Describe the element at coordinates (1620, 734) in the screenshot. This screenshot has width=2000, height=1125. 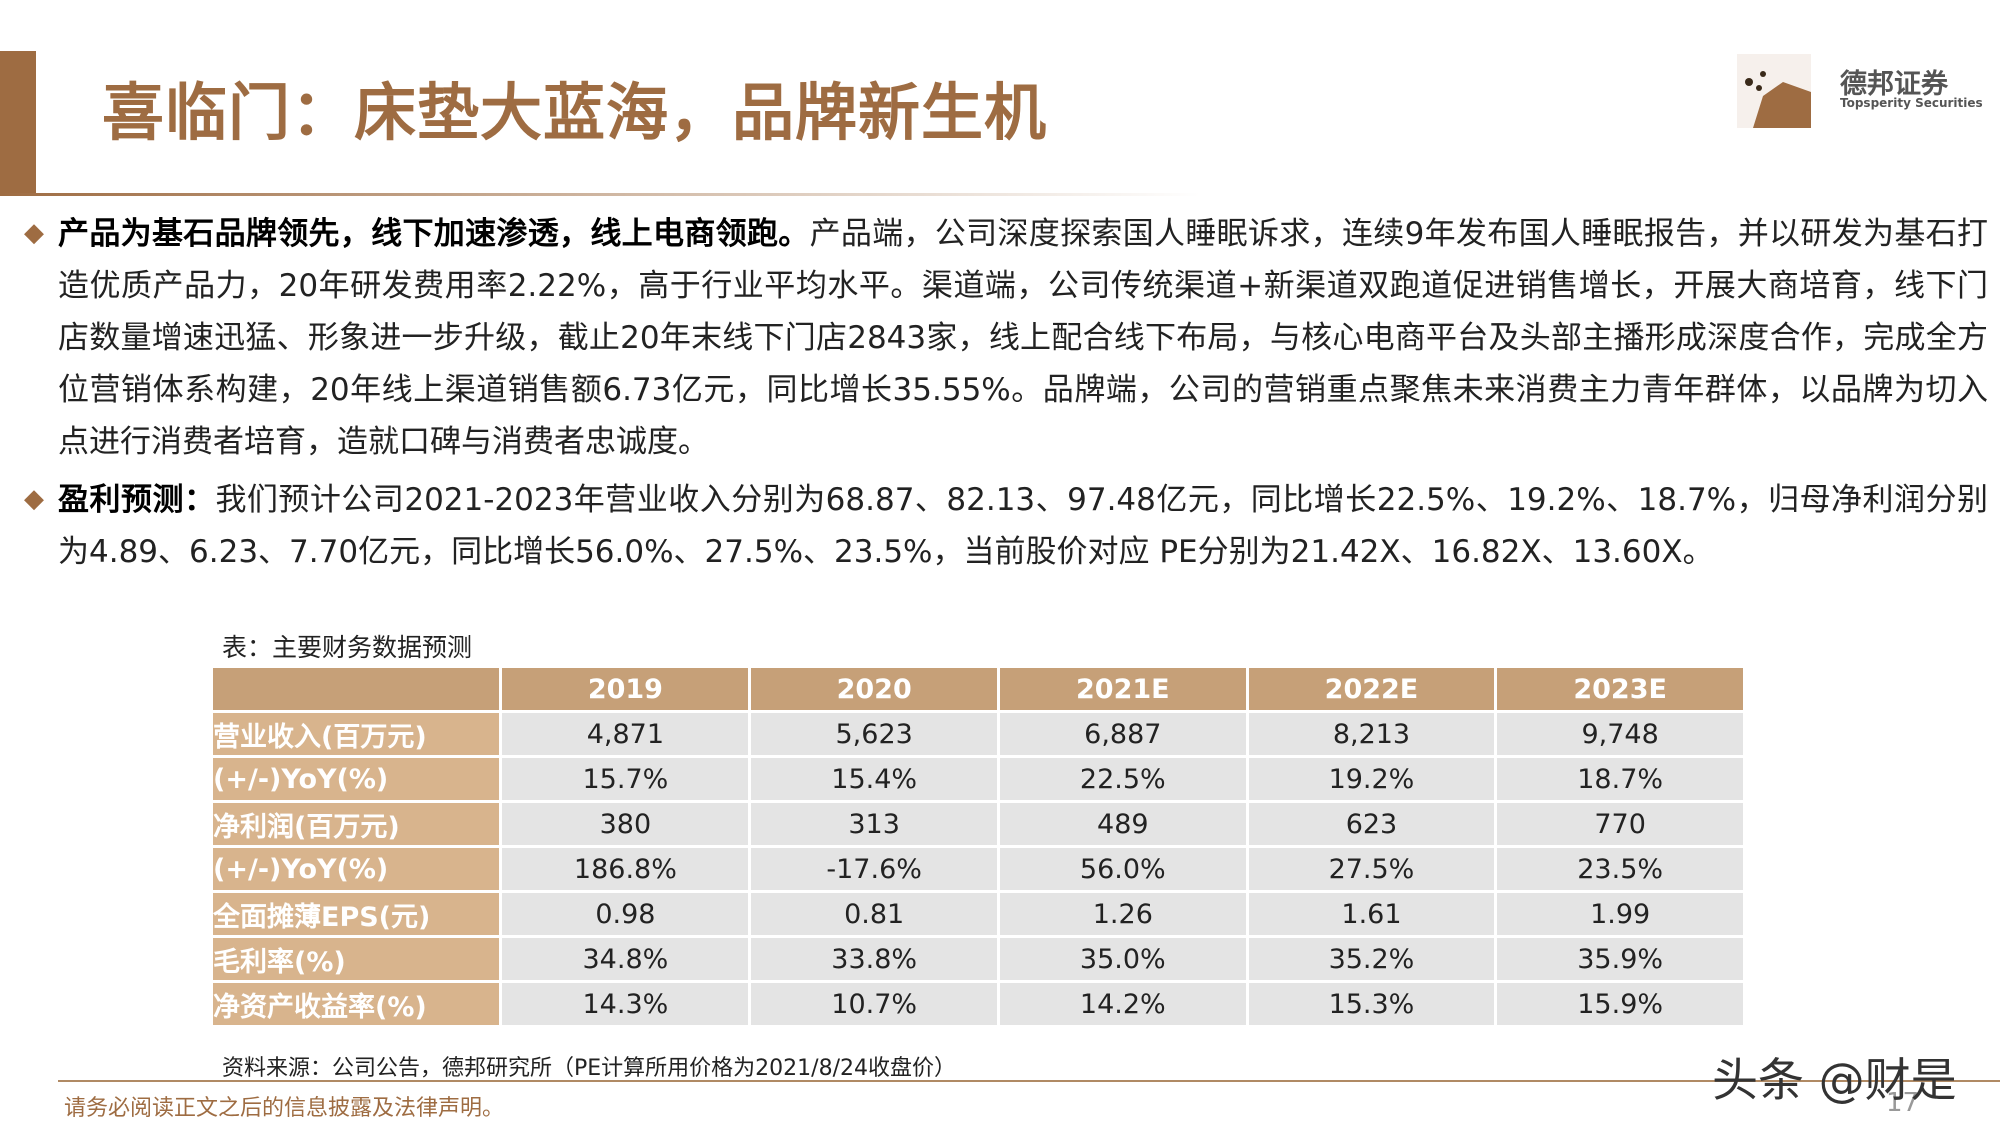
I see `cell: 9,748` at that location.